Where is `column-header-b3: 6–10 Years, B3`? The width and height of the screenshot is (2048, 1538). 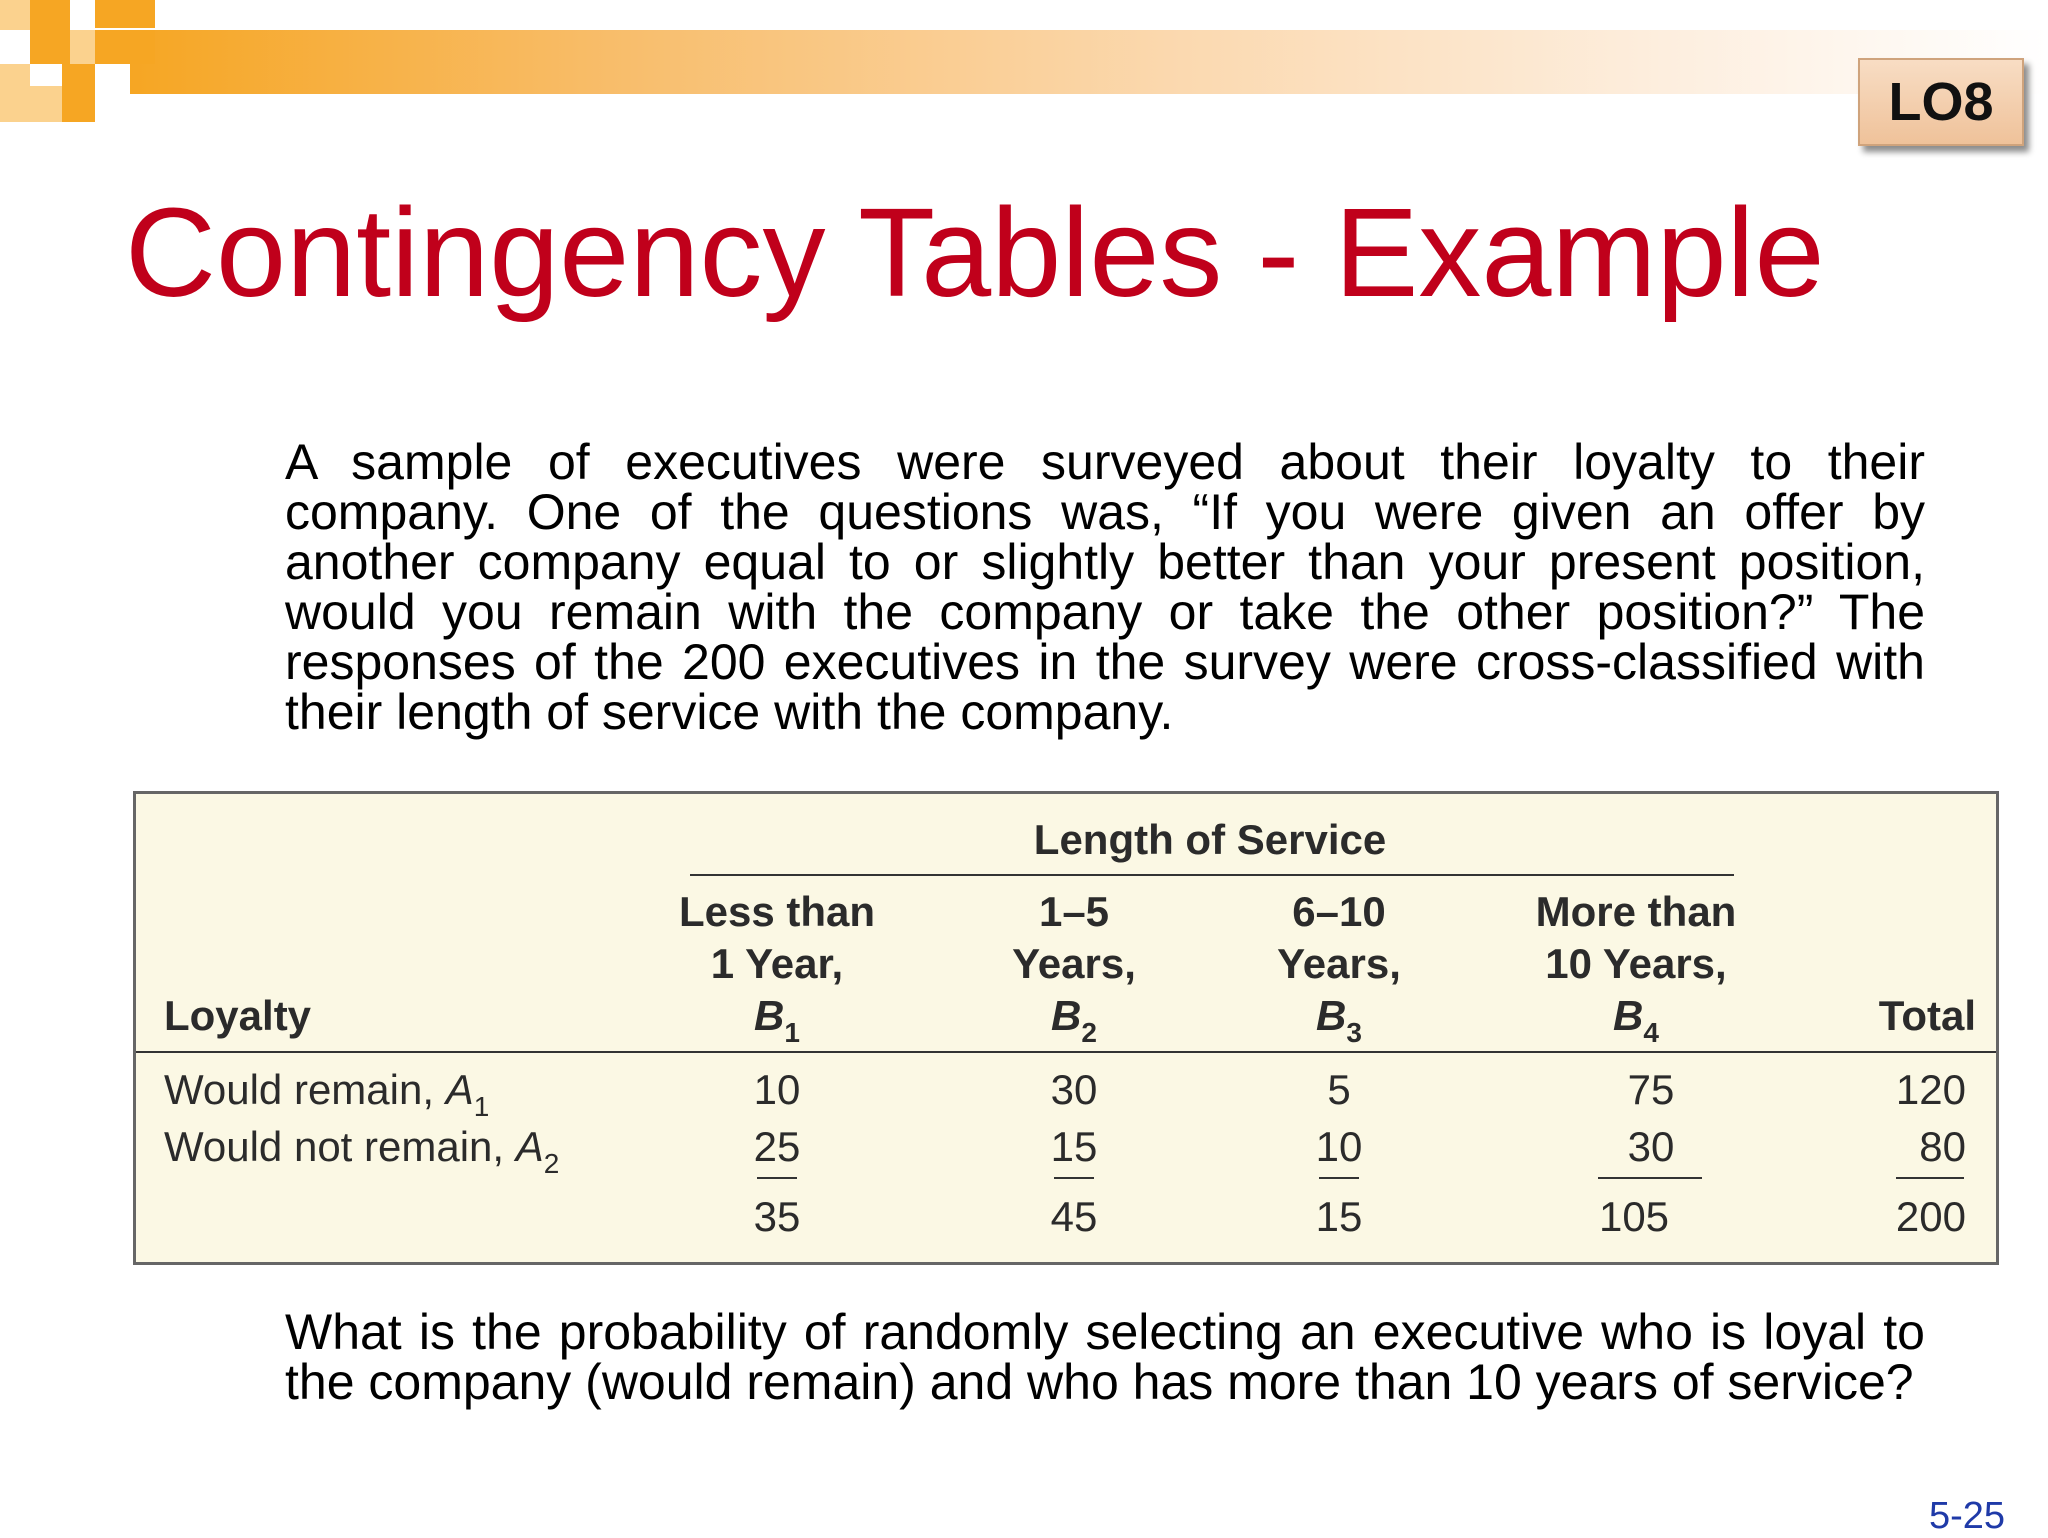 column-header-b3: 6–10 Years, B3 is located at coordinates (1339, 968).